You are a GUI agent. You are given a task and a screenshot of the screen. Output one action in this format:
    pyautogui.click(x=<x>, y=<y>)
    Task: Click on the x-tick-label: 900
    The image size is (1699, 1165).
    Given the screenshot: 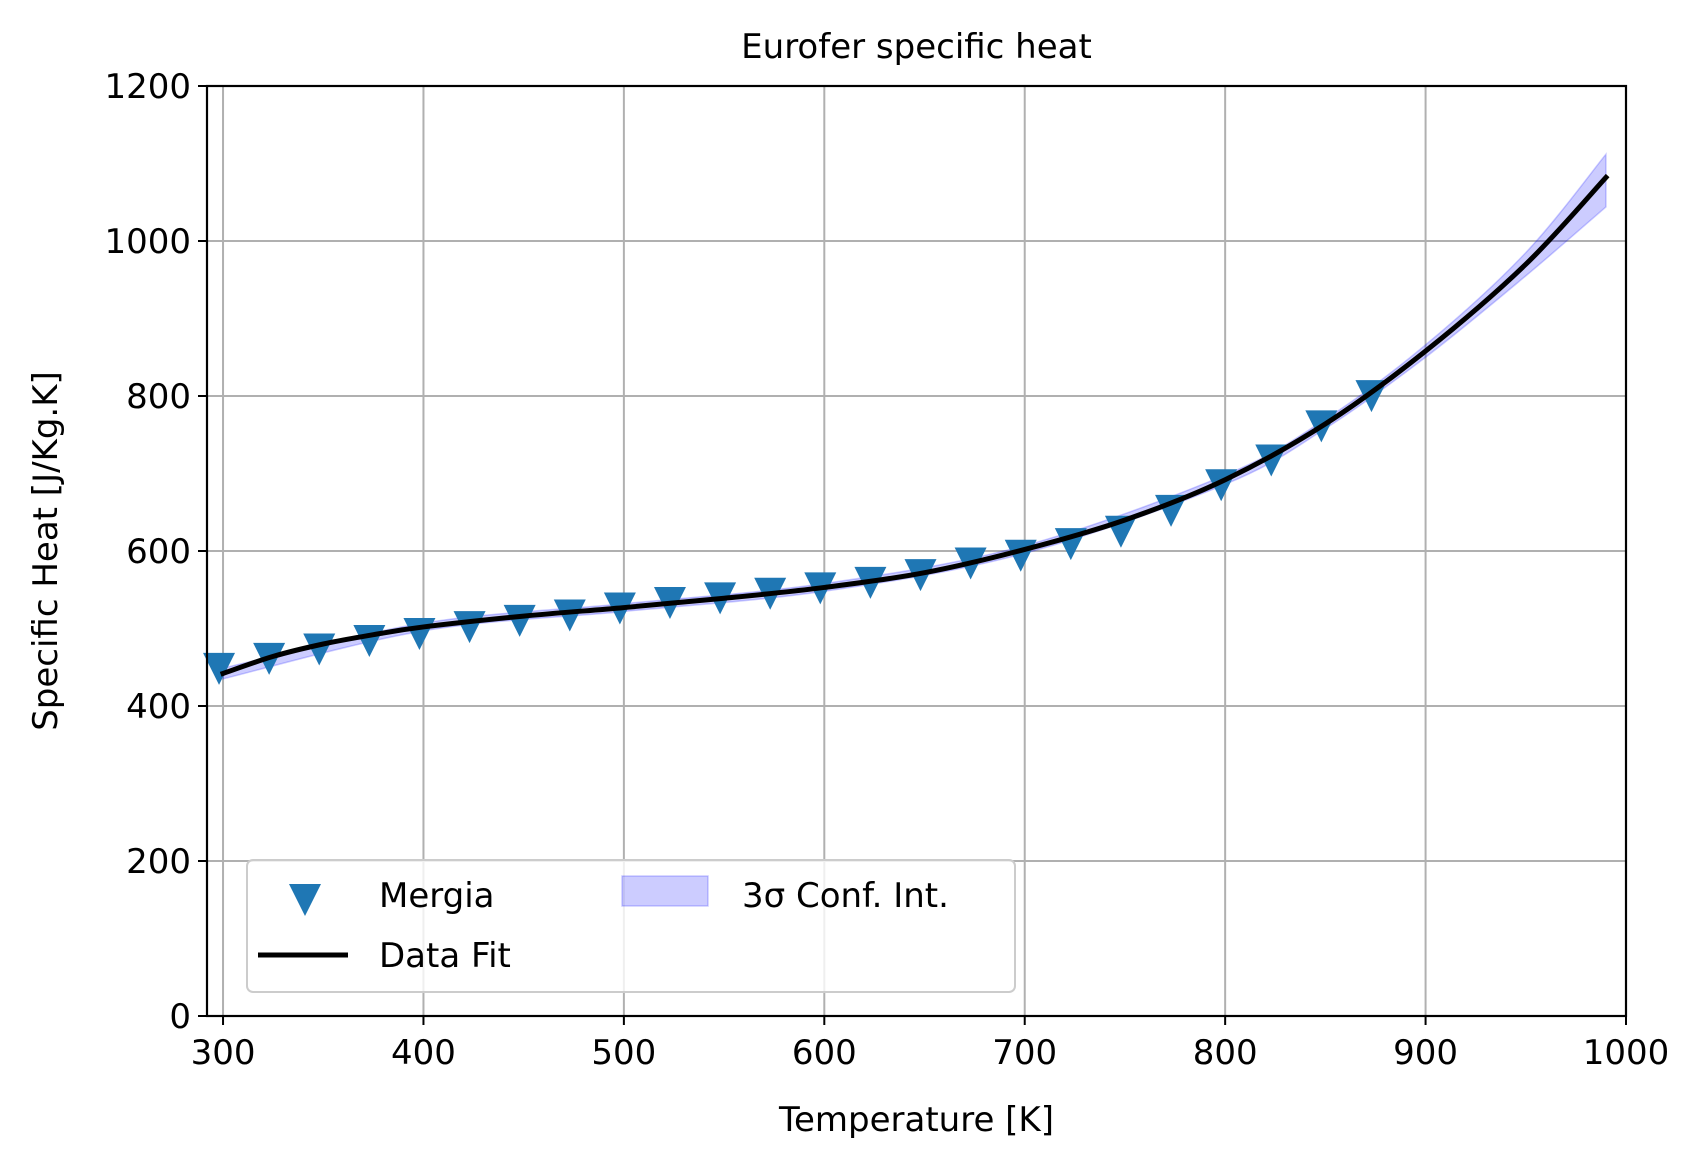 What is the action you would take?
    pyautogui.click(x=1425, y=1053)
    